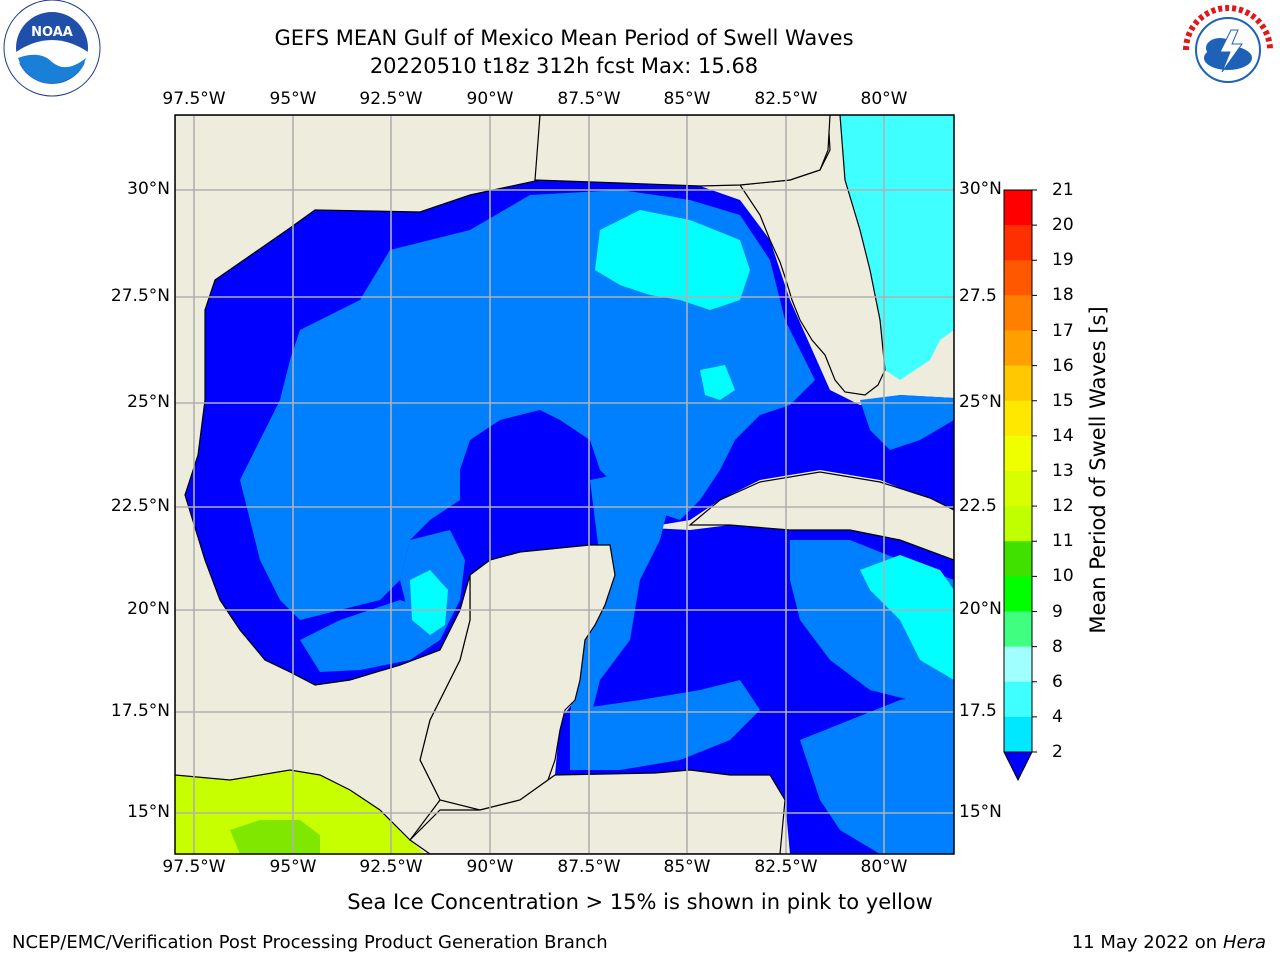 This screenshot has height=960, width=1280. What do you see at coordinates (194, 867) in the screenshot?
I see `lon-label-bottom: 97.5°W` at bounding box center [194, 867].